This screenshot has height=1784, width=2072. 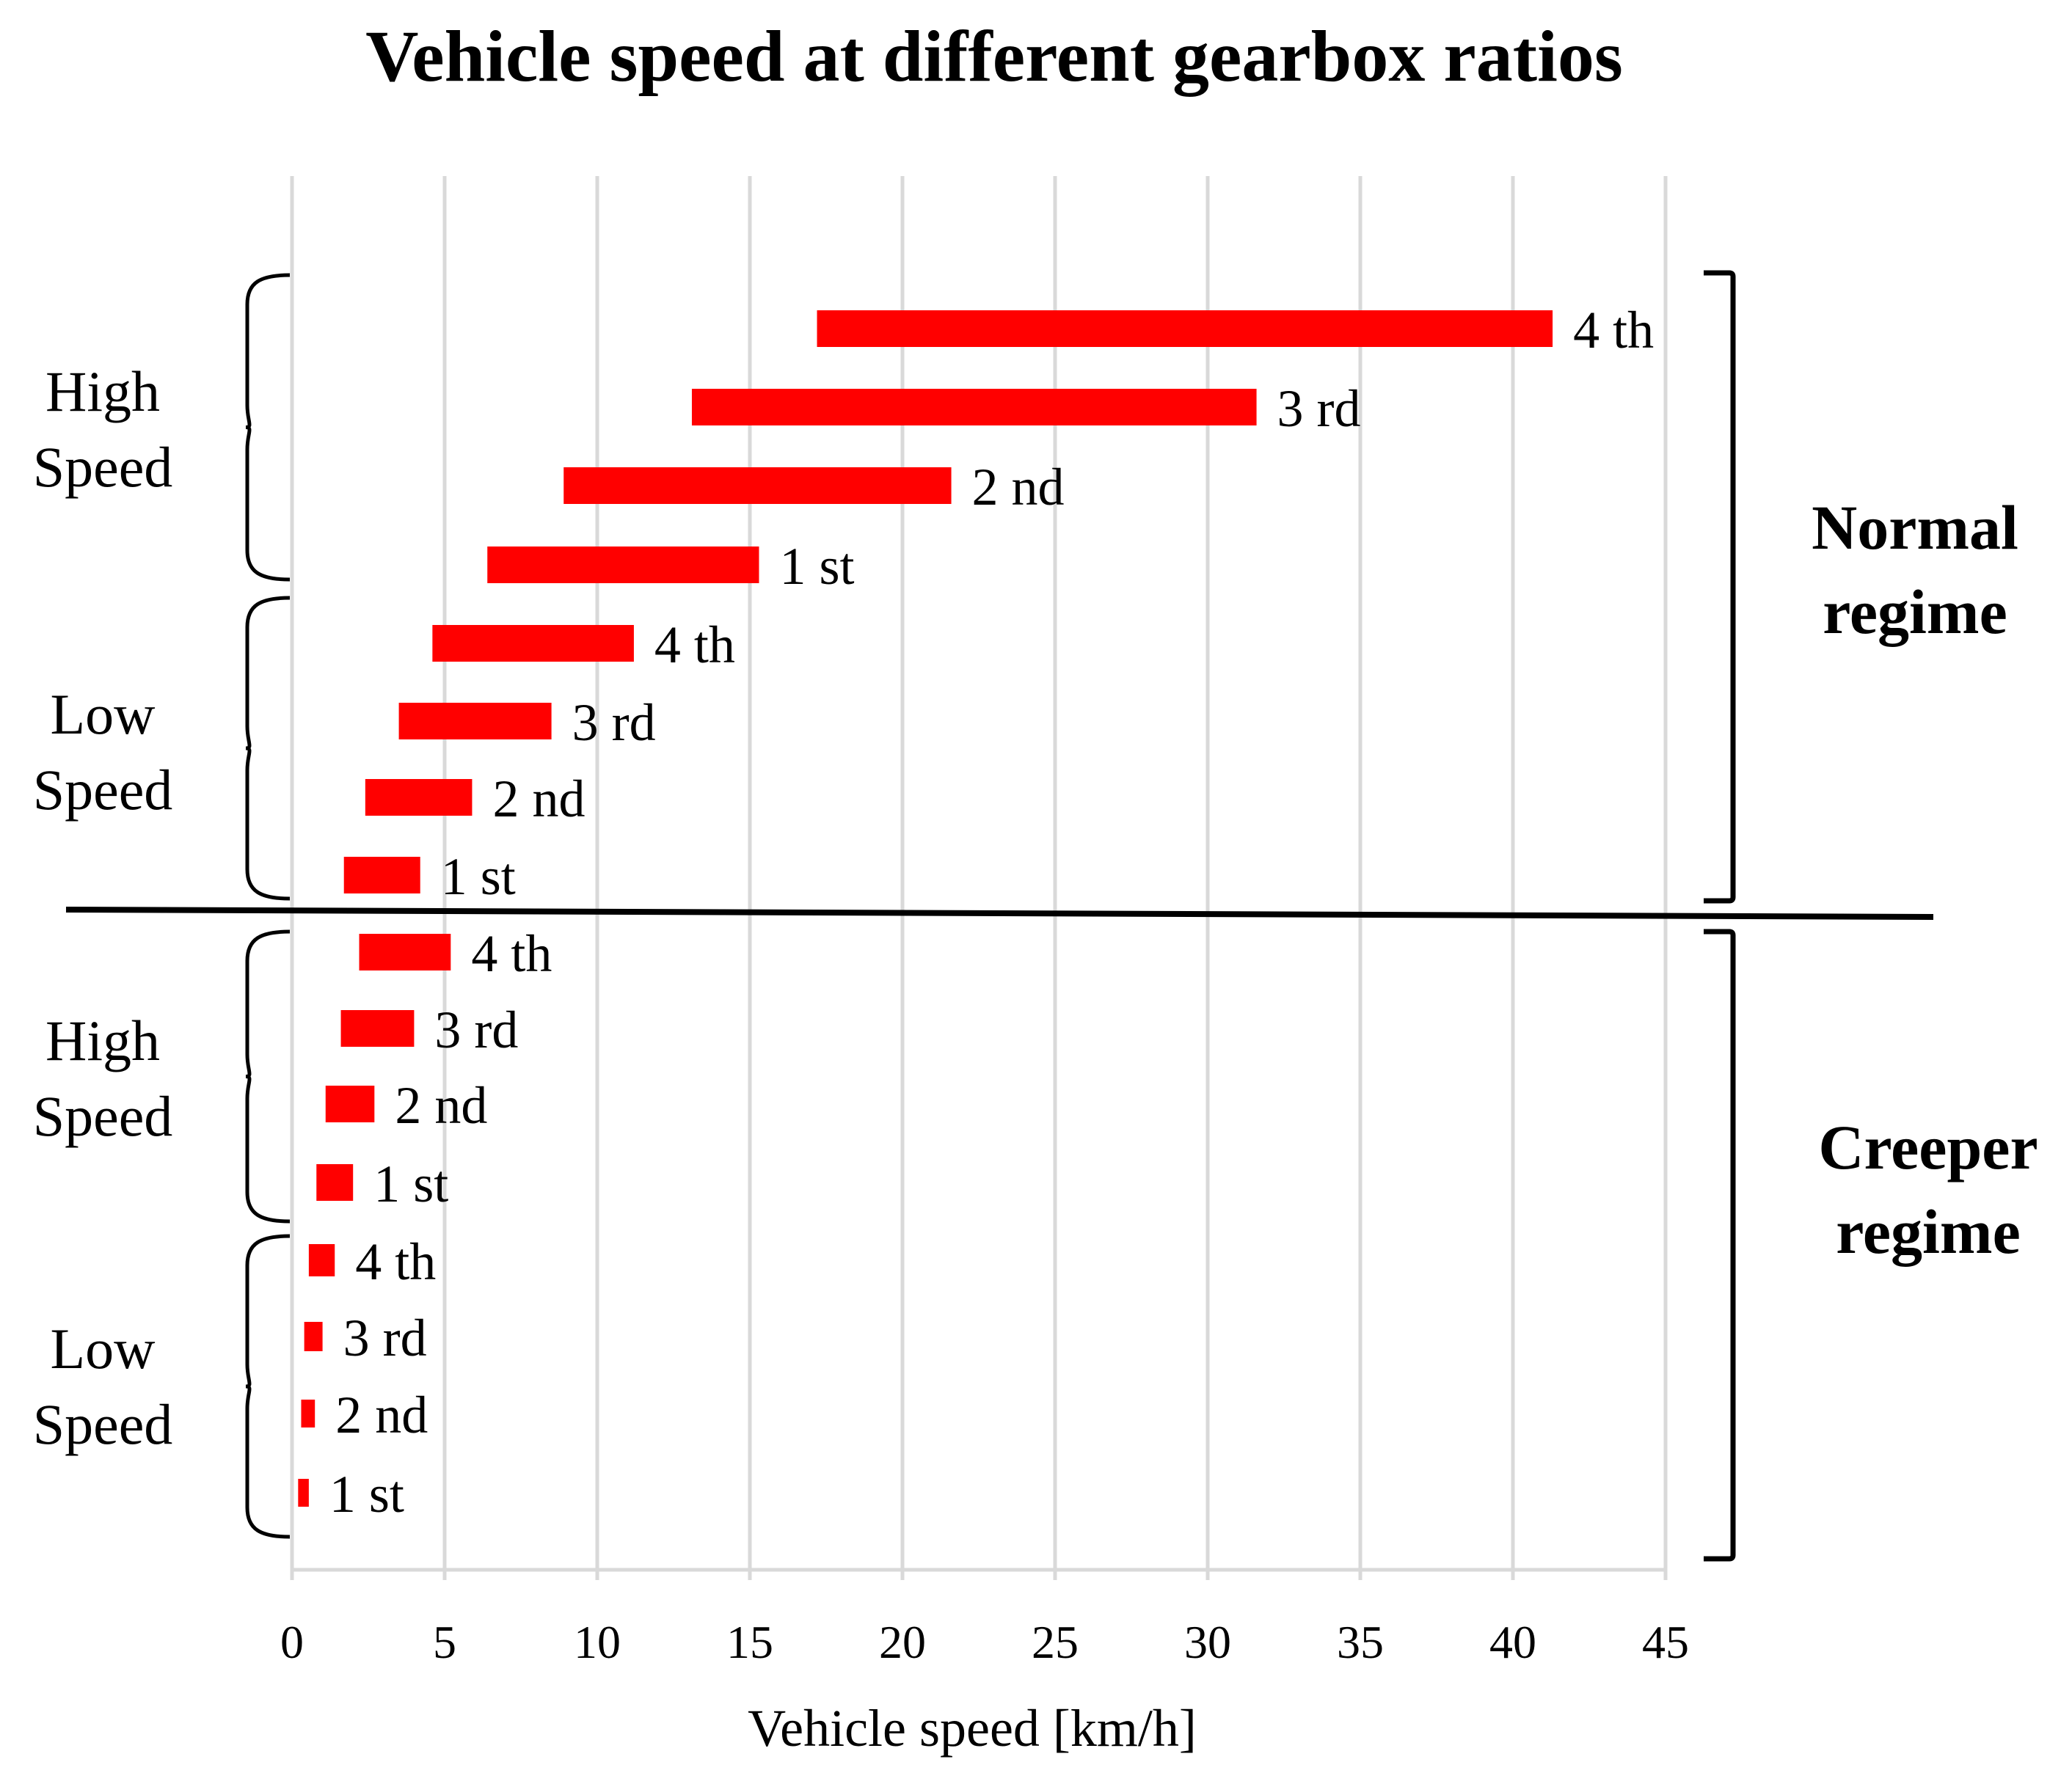 What do you see at coordinates (597, 1642) in the screenshot?
I see `x-tick-label-10: 10` at bounding box center [597, 1642].